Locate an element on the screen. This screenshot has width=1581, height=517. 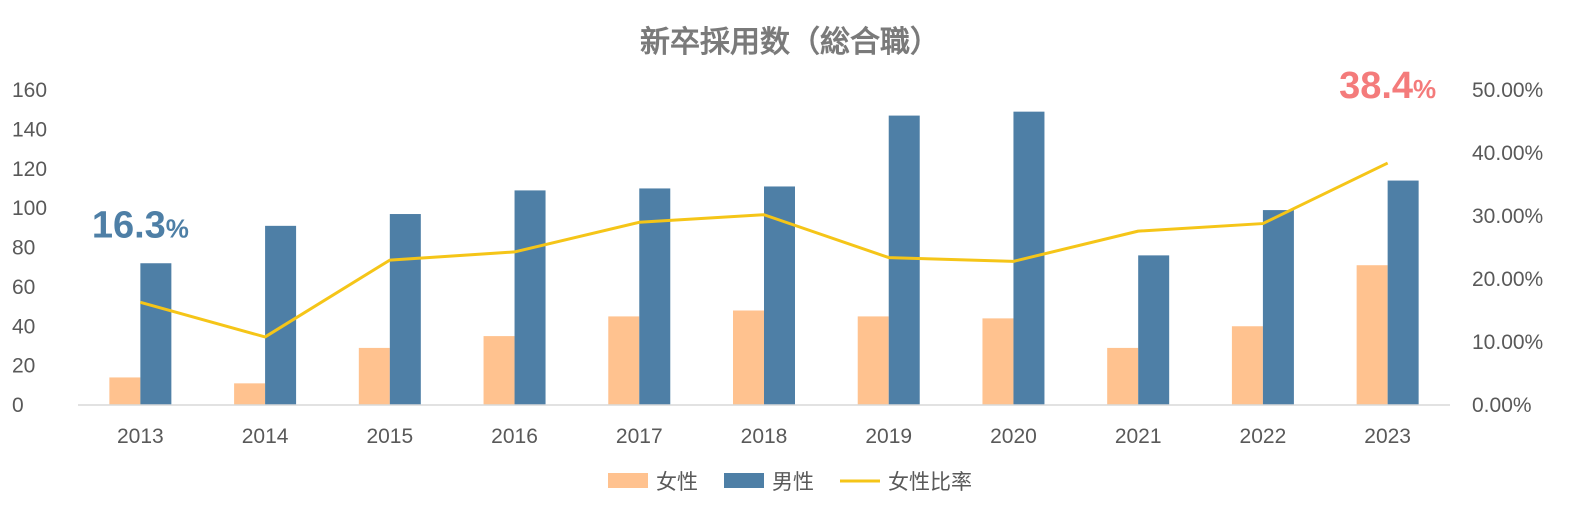
right-tick-label: 50.00% is located at coordinates (1507, 90).